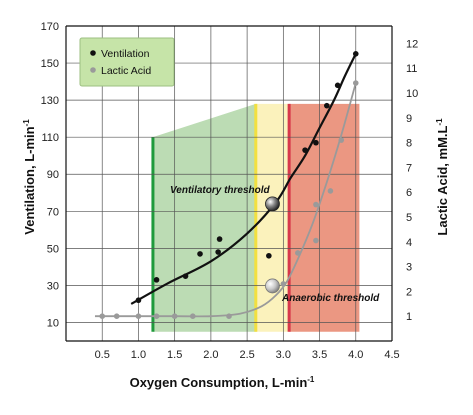 The height and width of the screenshot is (415, 473). Describe the element at coordinates (409, 168) in the screenshot. I see `y-right-tick-label: 7` at that location.